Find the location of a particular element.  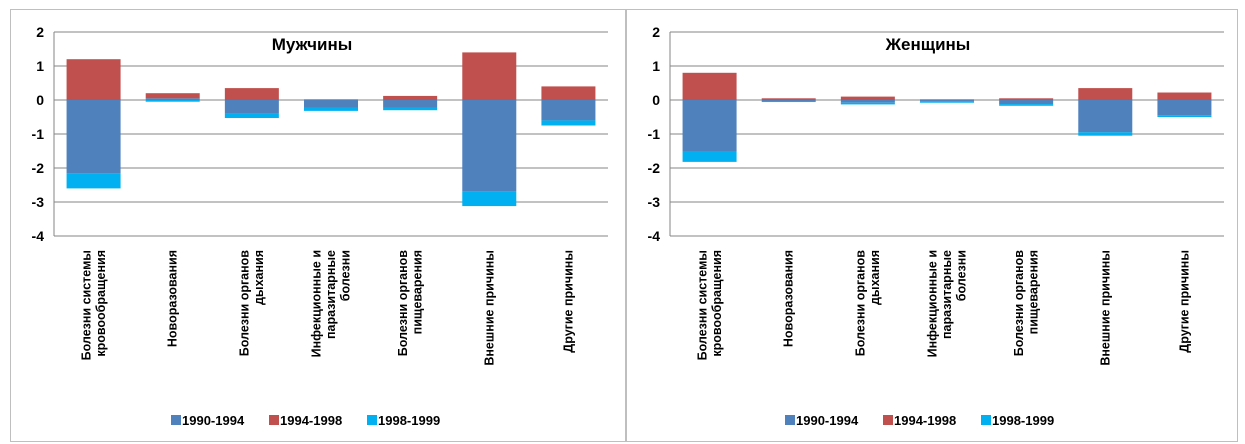

category-label-line: кровообращения is located at coordinates (717, 303).